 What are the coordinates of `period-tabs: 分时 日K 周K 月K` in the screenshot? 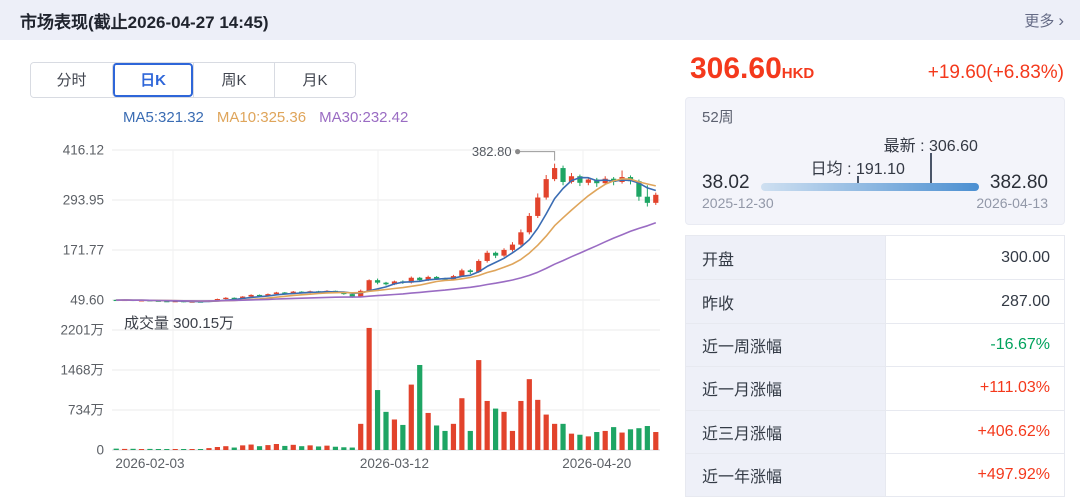 It's located at (193, 80).